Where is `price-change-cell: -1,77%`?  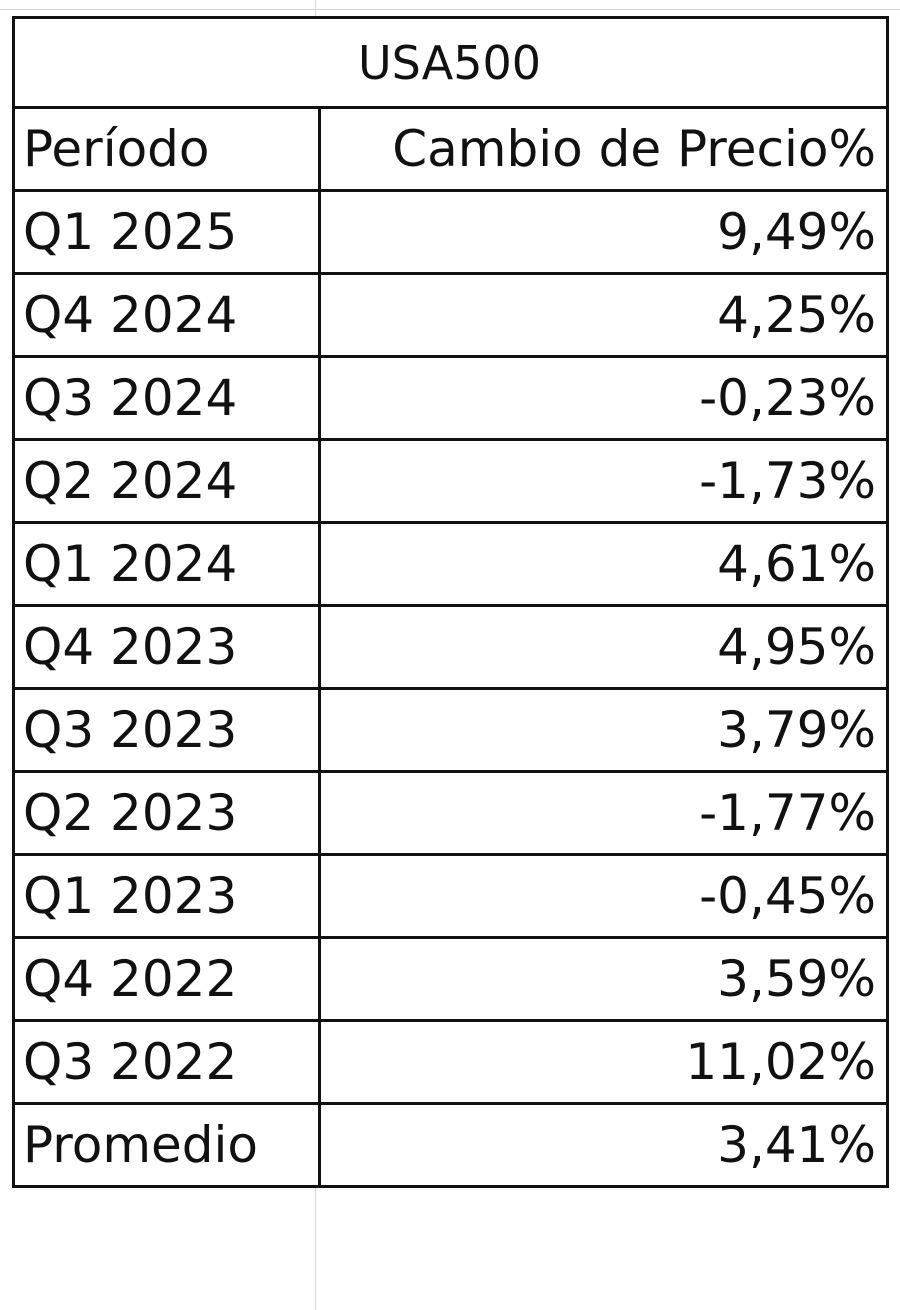 price-change-cell: -1,77% is located at coordinates (603, 813).